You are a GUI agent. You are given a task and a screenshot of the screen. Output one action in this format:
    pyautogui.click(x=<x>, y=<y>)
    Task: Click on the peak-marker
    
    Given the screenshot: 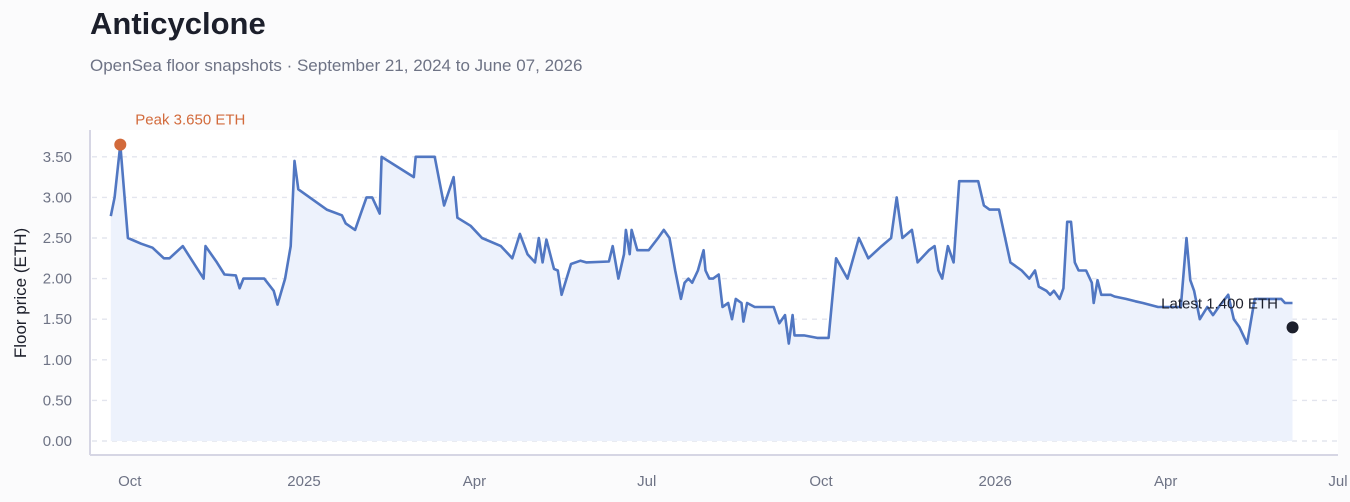 What is the action you would take?
    pyautogui.click(x=120, y=144)
    